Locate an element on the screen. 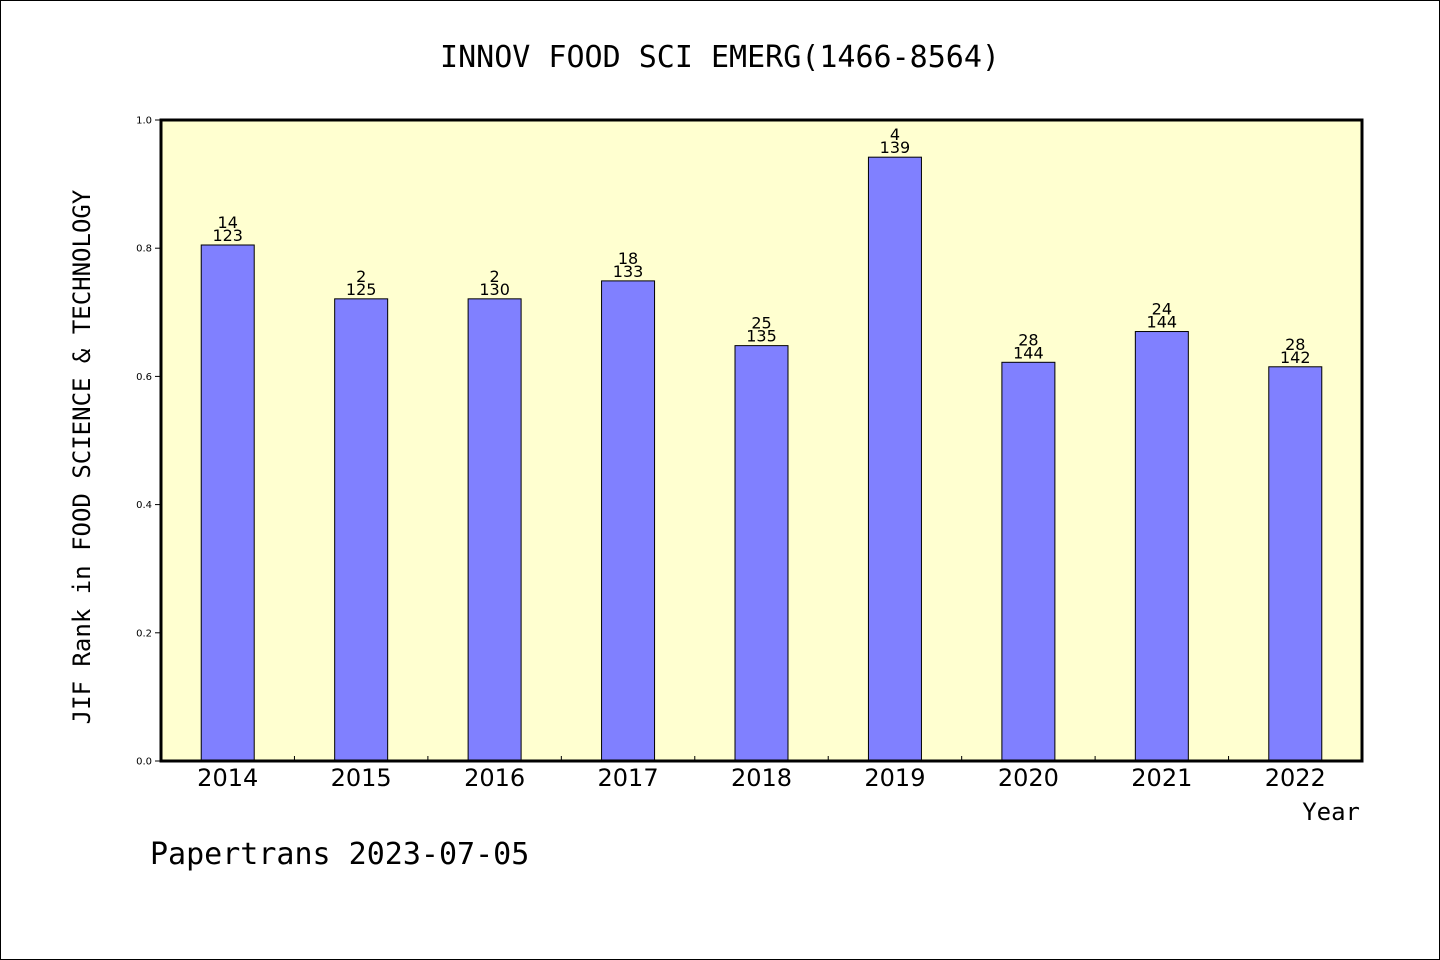 The image size is (1440, 960). x-axis-label: Year is located at coordinates (1331, 812).